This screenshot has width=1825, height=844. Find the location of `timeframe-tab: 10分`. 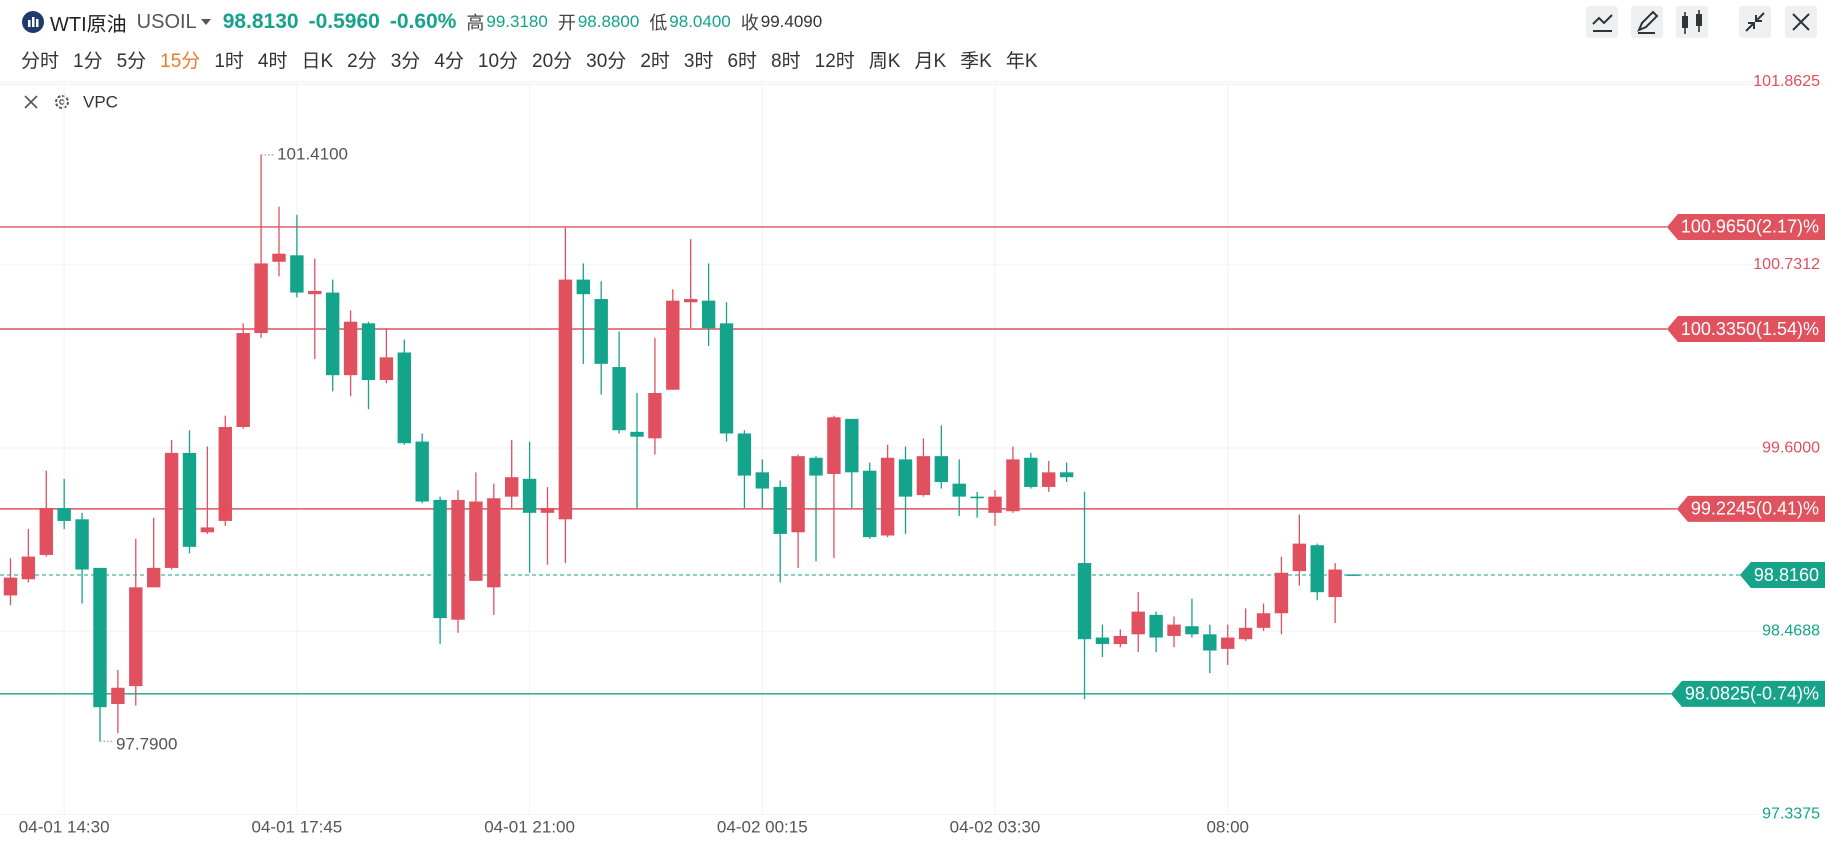

timeframe-tab: 10分 is located at coordinates (498, 61).